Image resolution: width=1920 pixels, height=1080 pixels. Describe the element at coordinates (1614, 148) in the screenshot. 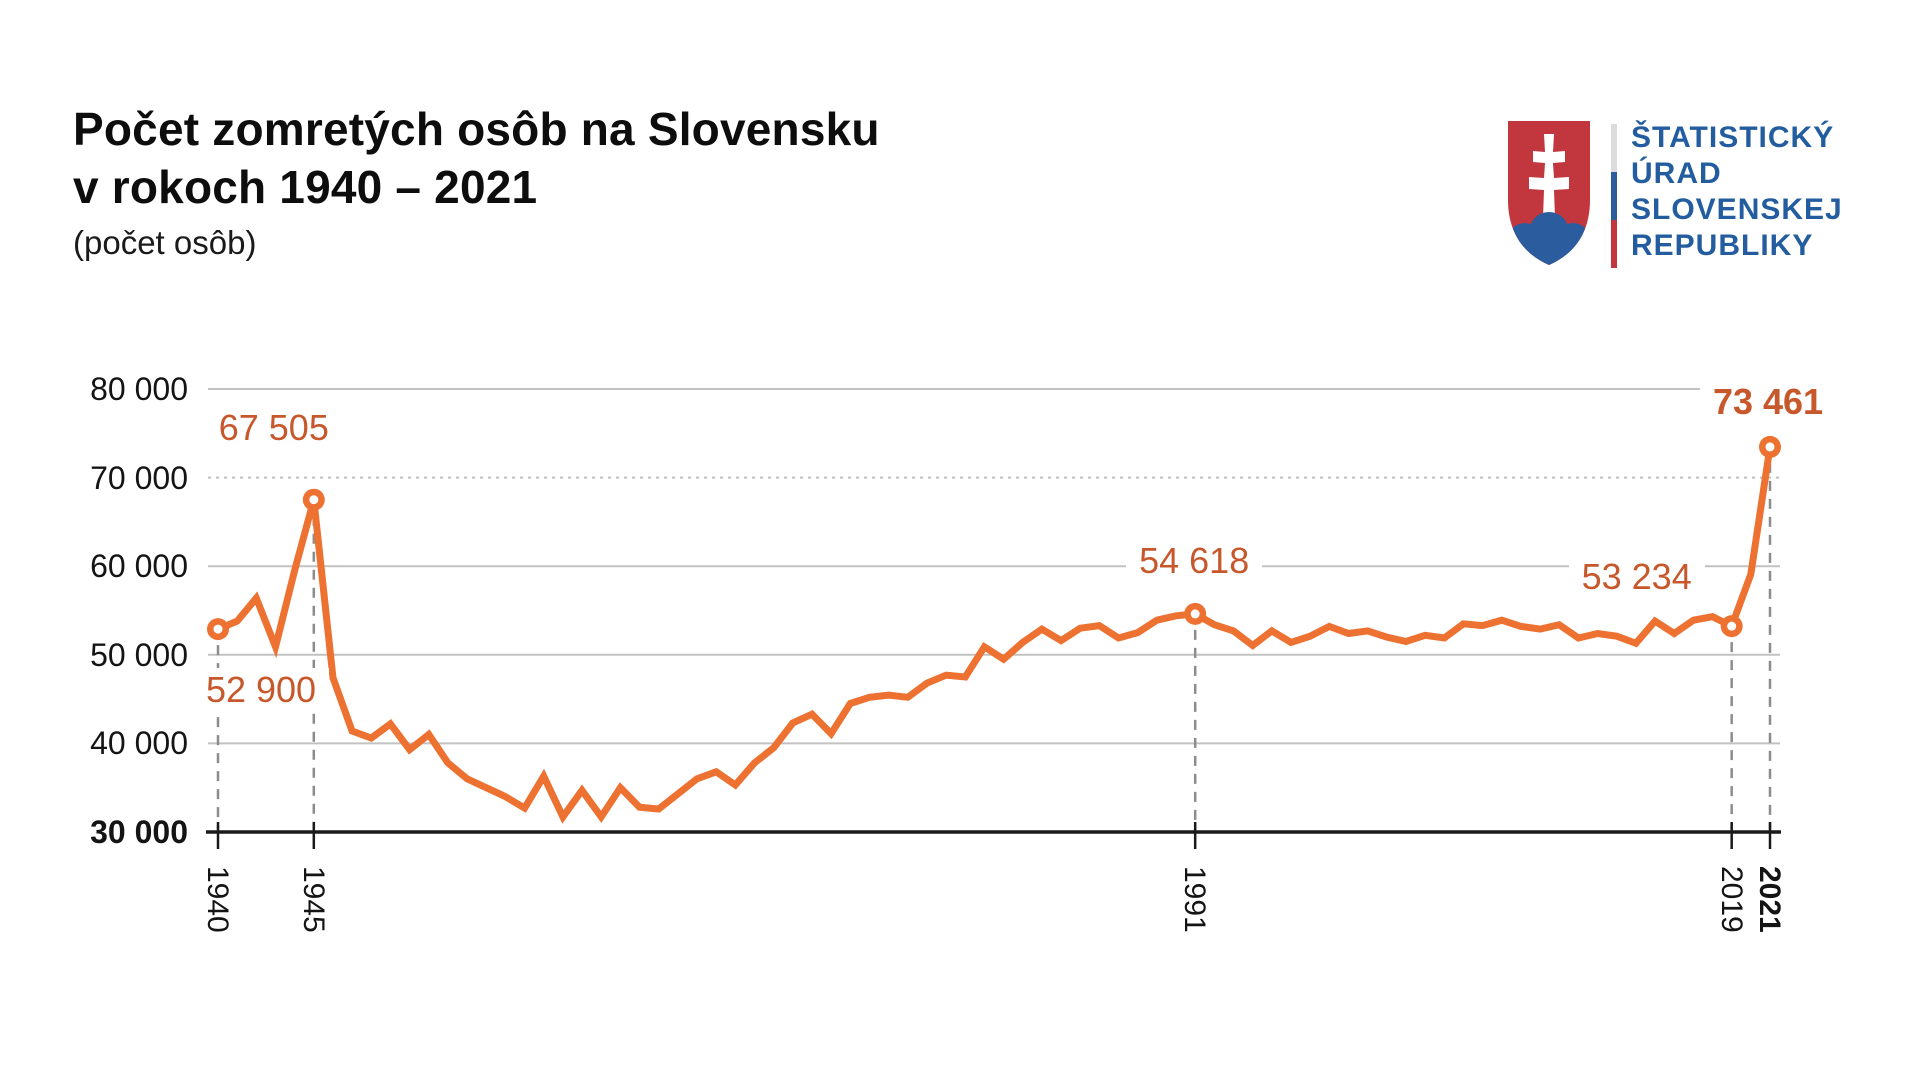

I see `flag-stripe-white` at that location.